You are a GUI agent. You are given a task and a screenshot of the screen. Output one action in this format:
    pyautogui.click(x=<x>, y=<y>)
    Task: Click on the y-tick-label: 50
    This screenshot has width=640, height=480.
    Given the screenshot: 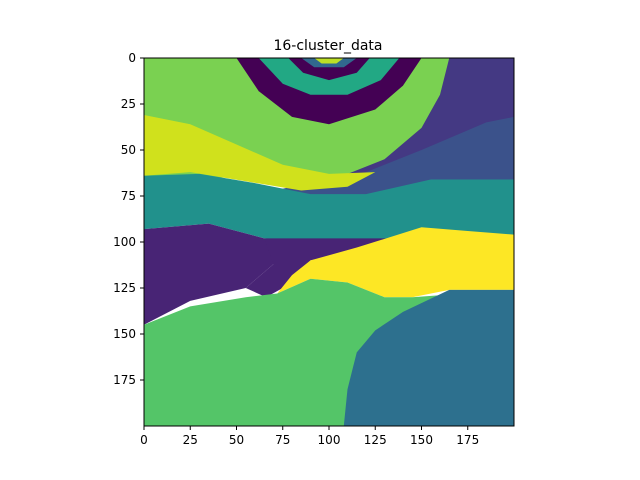 What is the action you would take?
    pyautogui.click(x=128, y=150)
    